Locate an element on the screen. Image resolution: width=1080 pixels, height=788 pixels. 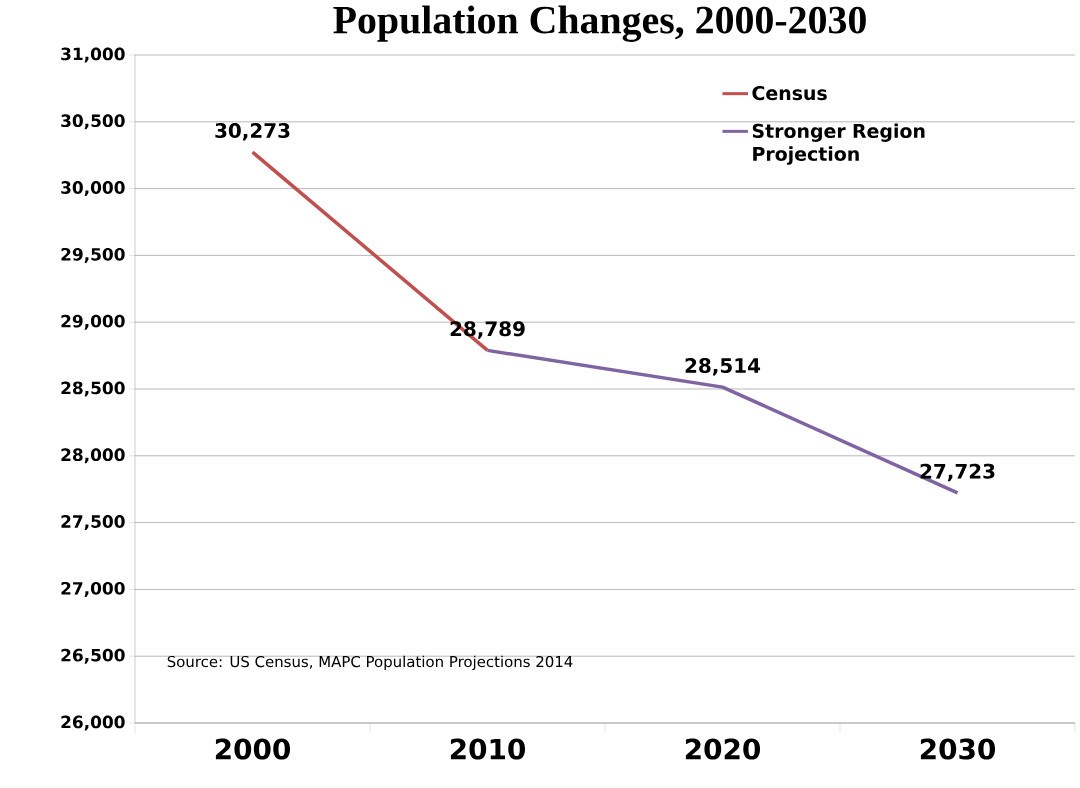
annotation: Source: US Census, MAPC Population Projections 2014 is located at coordinates (370, 663).